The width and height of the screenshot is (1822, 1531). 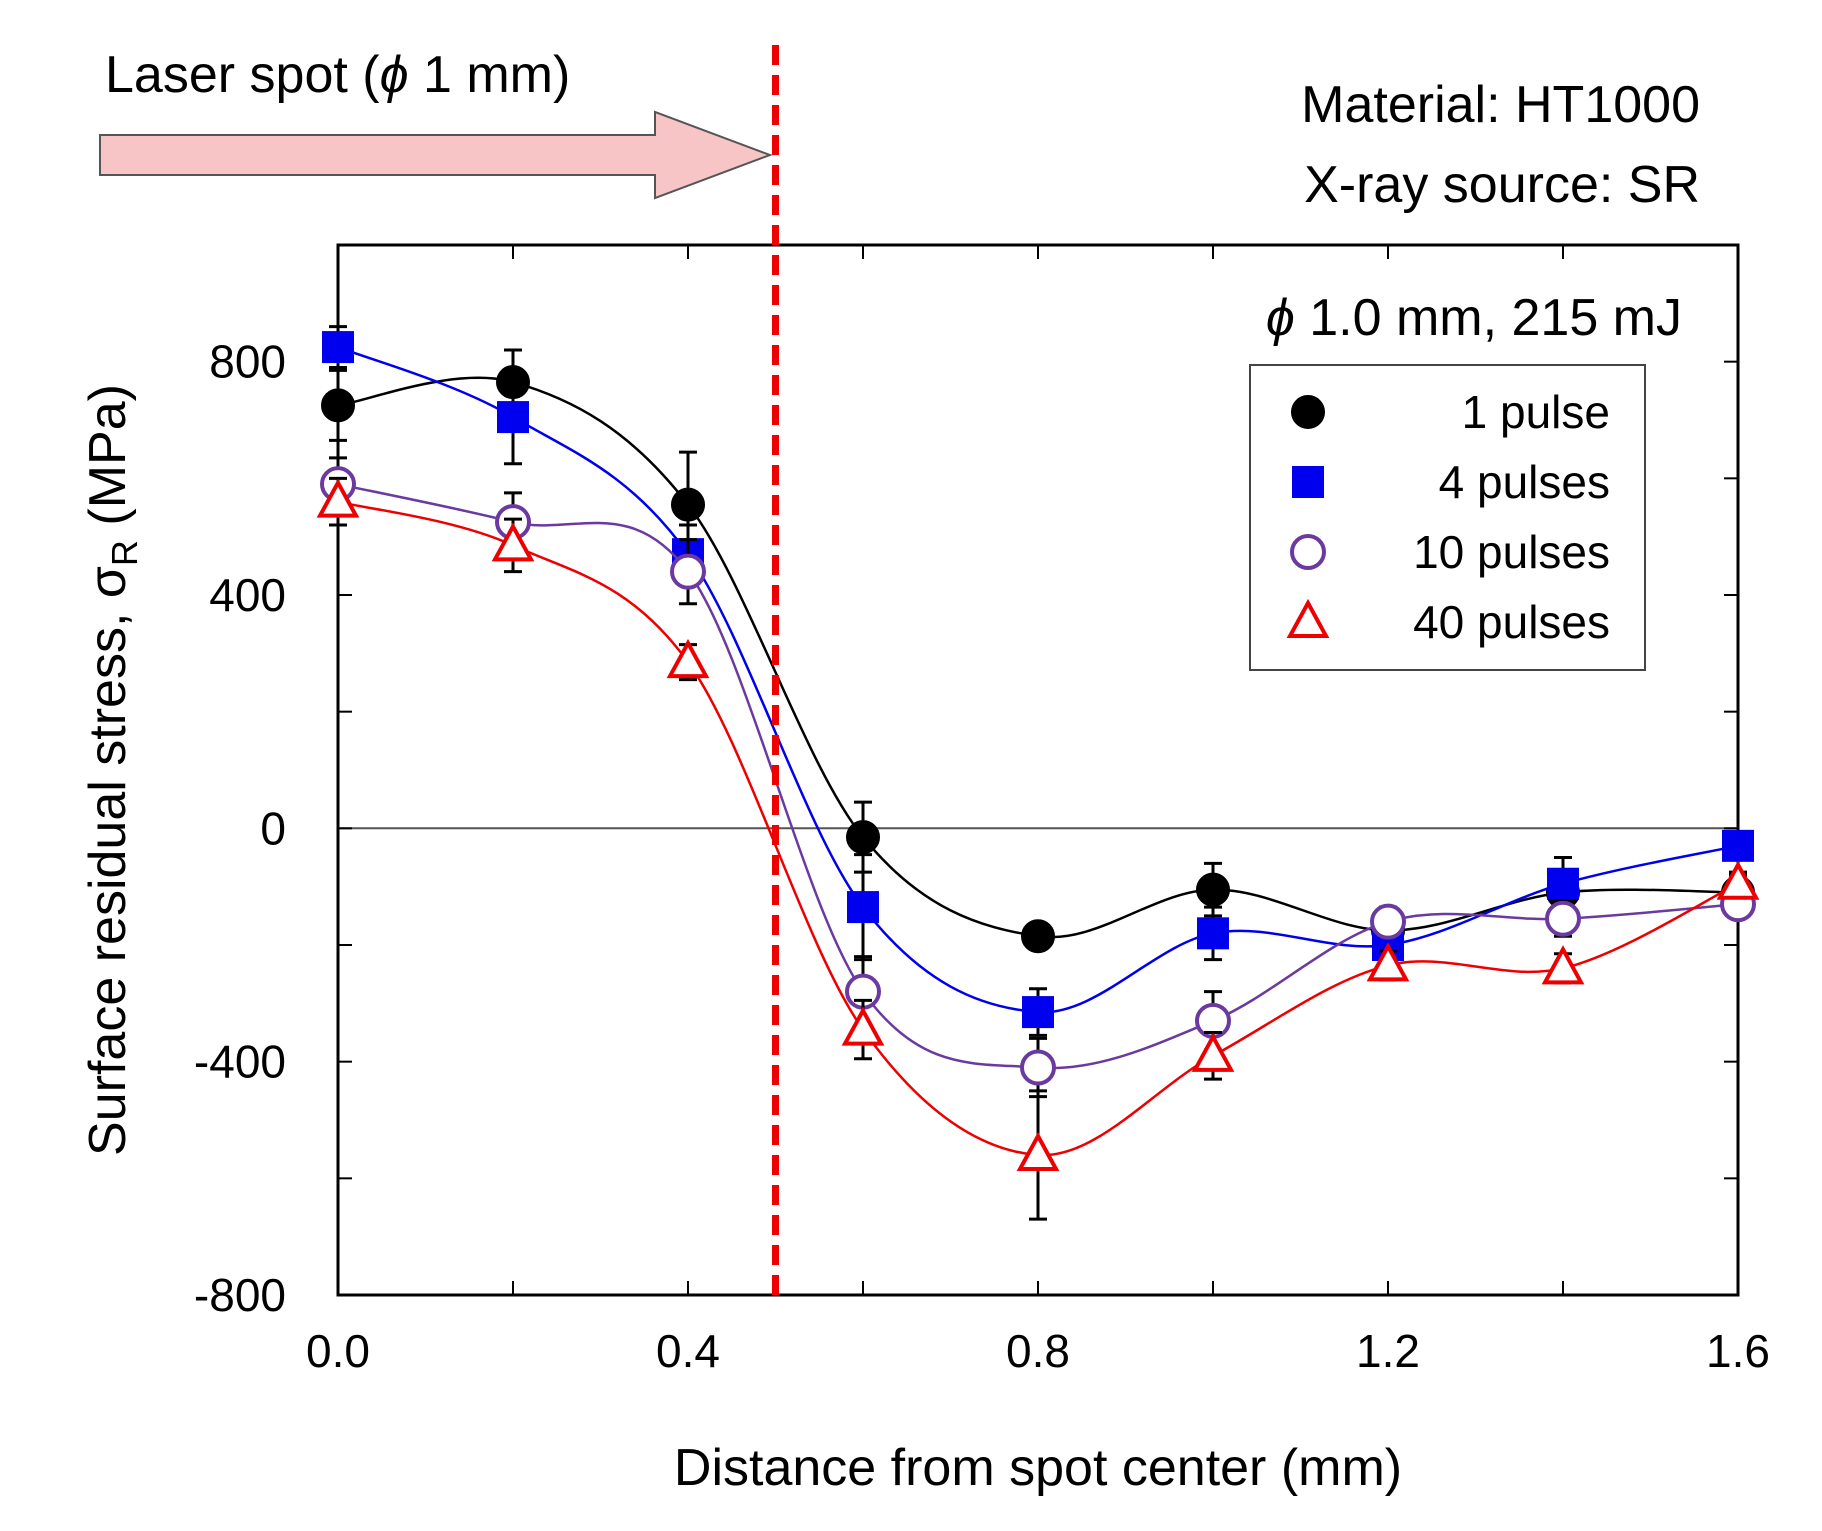 What do you see at coordinates (1524, 482) in the screenshot?
I see `legend-label: 4 pulses` at bounding box center [1524, 482].